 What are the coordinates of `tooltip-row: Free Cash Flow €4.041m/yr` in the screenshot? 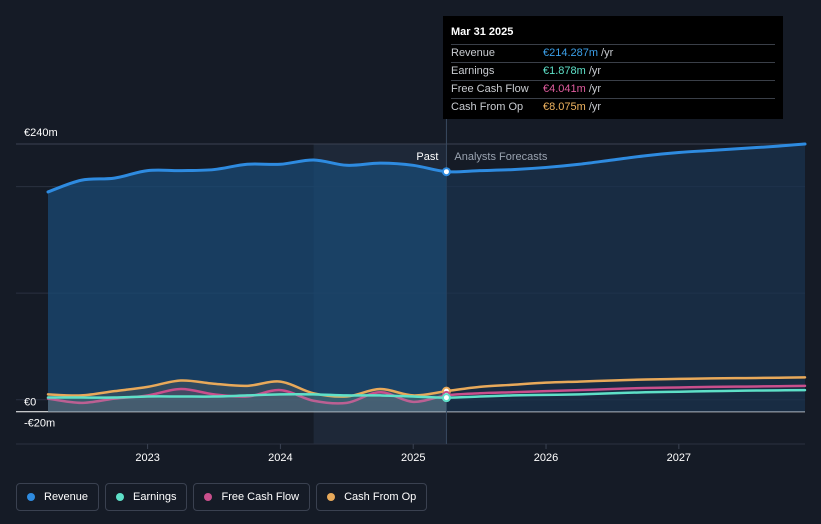 It's located at (613, 89).